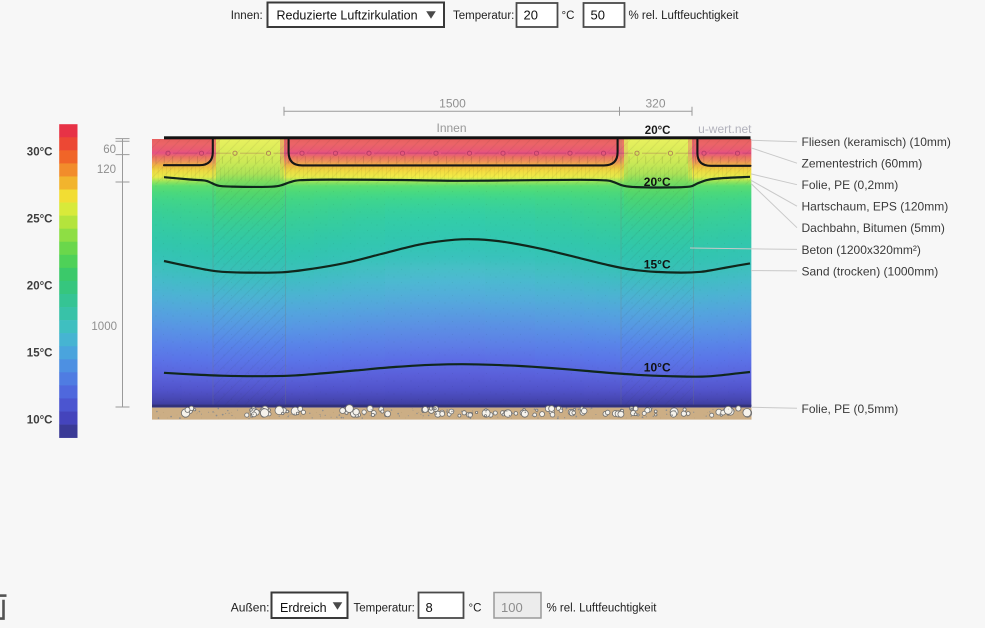  I want to click on svg-text: Zementestrich (60mm), so click(862, 164).